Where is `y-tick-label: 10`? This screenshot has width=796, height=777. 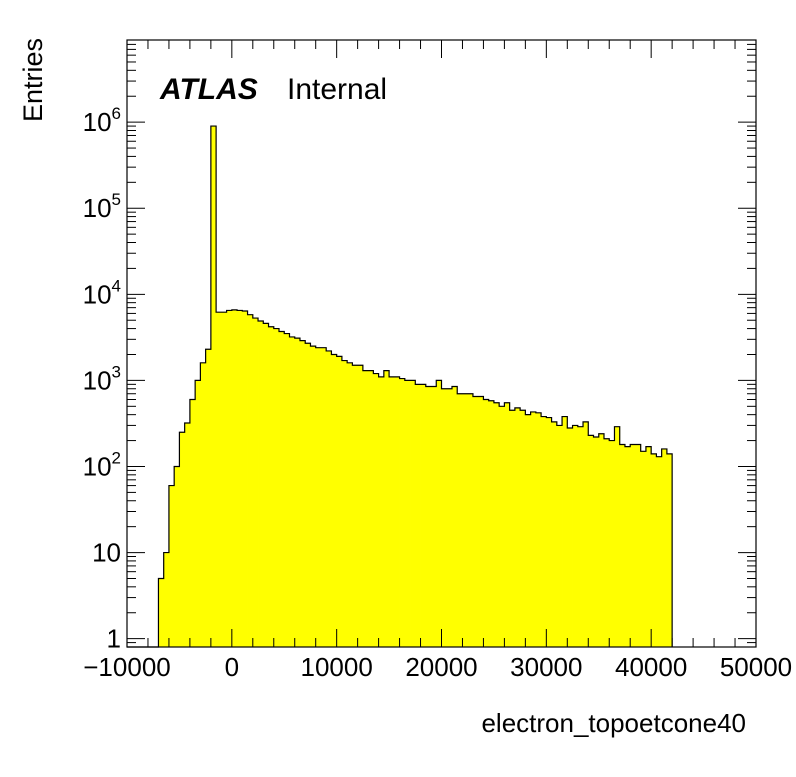 y-tick-label: 10 is located at coordinates (106, 553).